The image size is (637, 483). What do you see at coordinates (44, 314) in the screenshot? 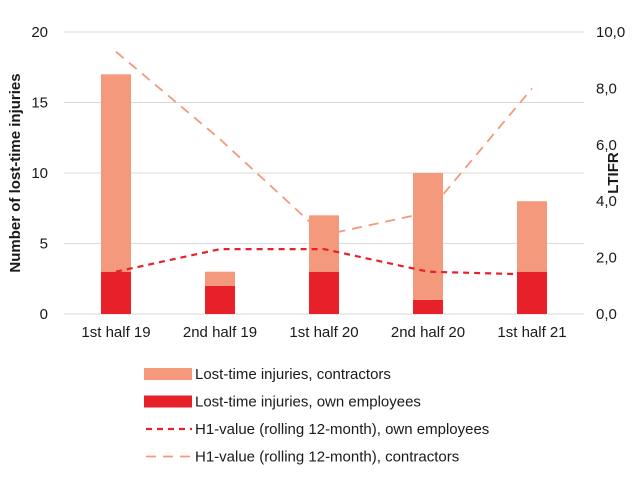
I see `y-tick-label: 0` at bounding box center [44, 314].